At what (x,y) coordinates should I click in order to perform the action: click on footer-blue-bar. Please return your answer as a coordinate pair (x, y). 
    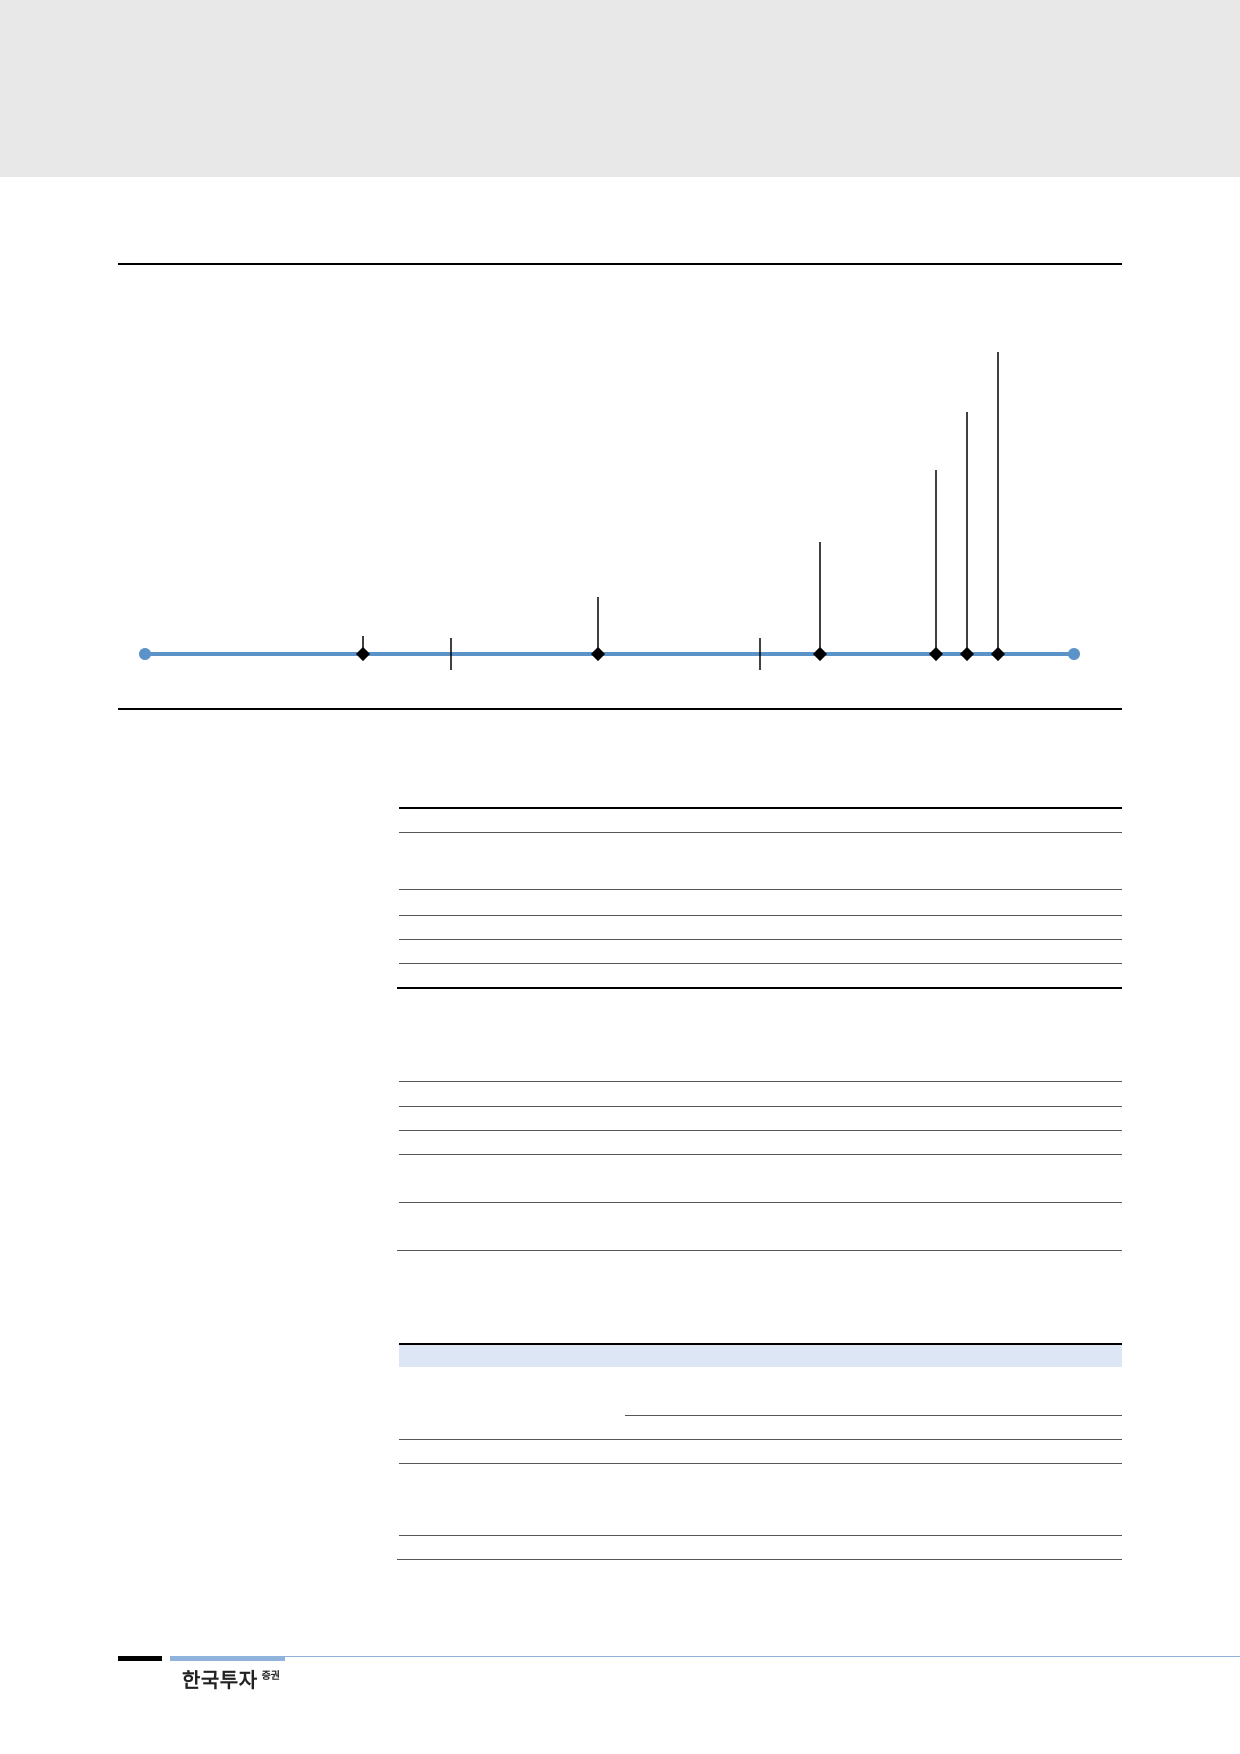
    Looking at the image, I should click on (227, 1658).